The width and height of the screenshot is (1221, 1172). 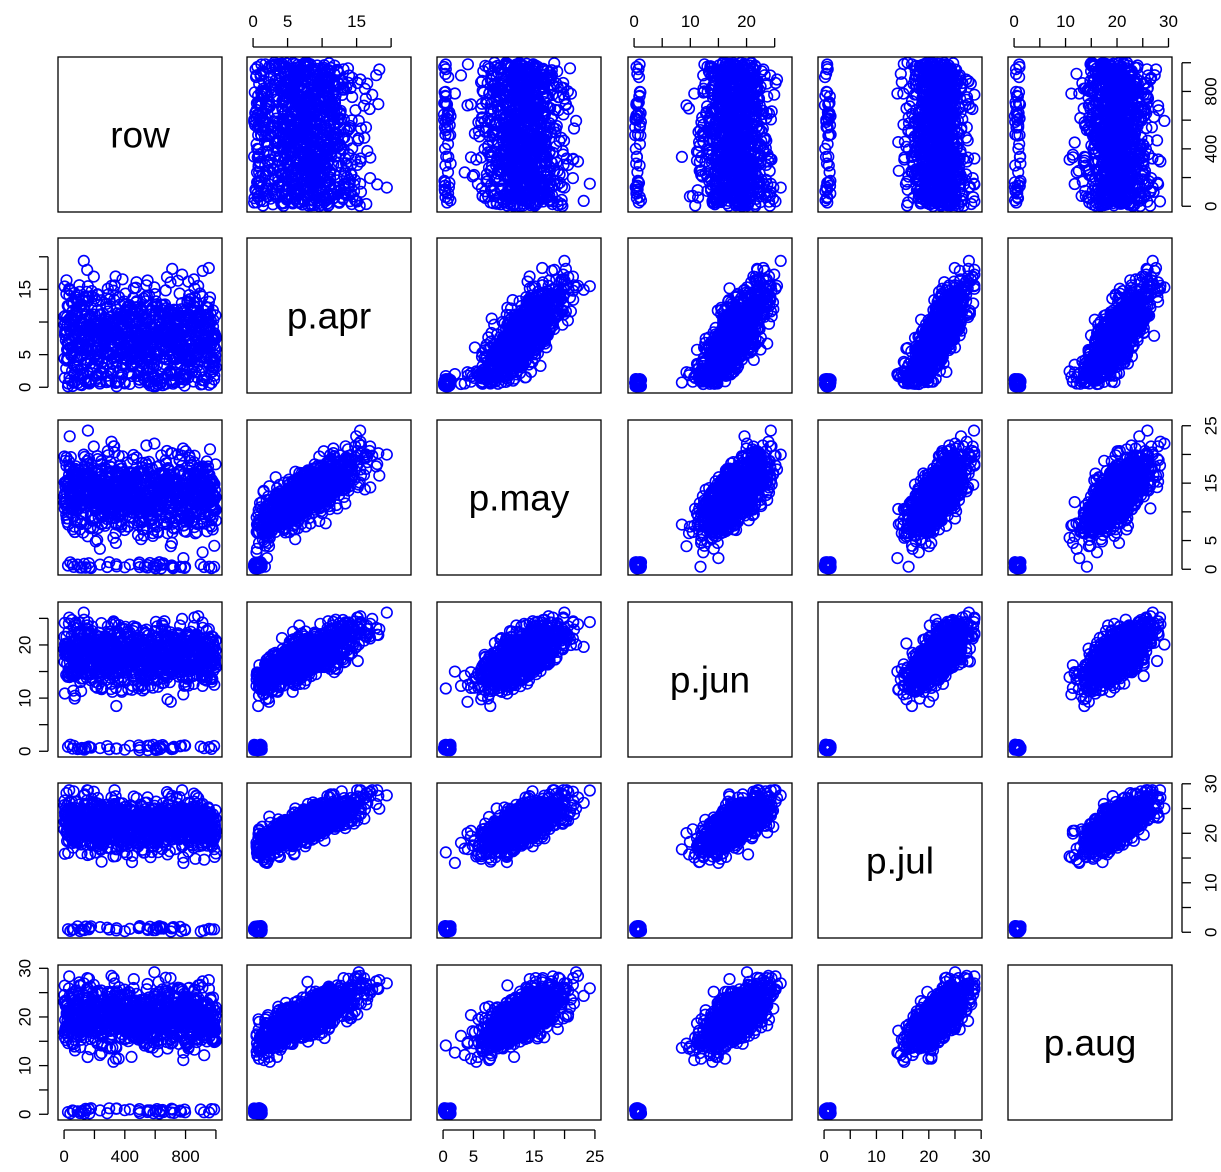 What do you see at coordinates (708, 134) in the screenshot?
I see `panel-row-vs-p.jun` at bounding box center [708, 134].